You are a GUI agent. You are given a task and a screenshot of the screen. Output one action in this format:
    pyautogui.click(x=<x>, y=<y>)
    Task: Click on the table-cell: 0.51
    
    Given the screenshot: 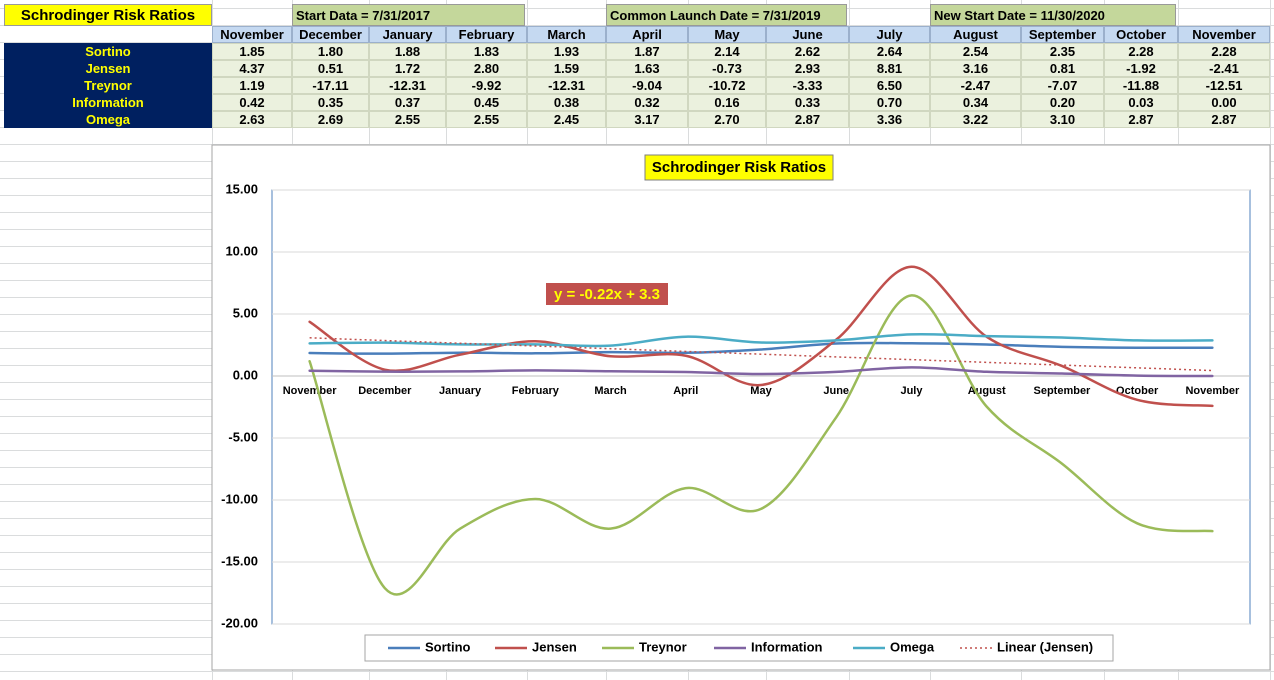 What is the action you would take?
    pyautogui.click(x=330, y=68)
    